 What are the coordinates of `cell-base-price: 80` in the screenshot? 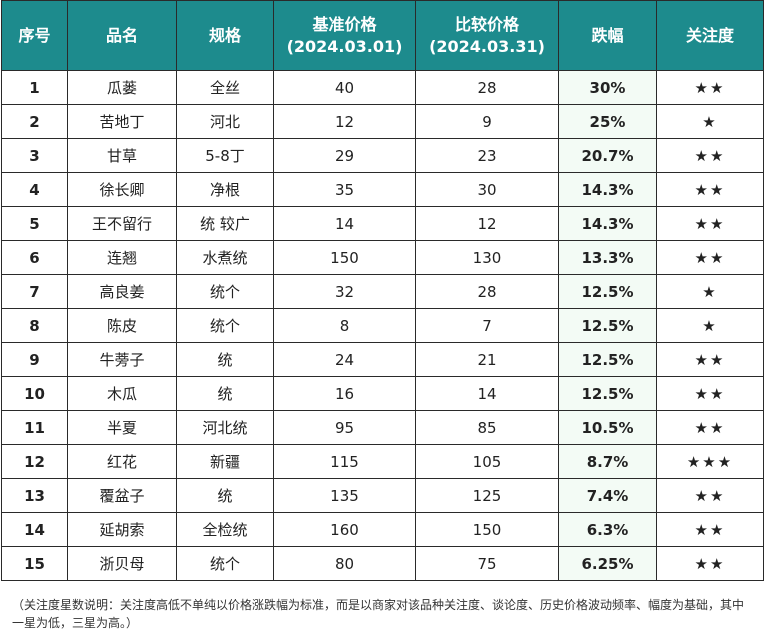 It's located at (344, 563).